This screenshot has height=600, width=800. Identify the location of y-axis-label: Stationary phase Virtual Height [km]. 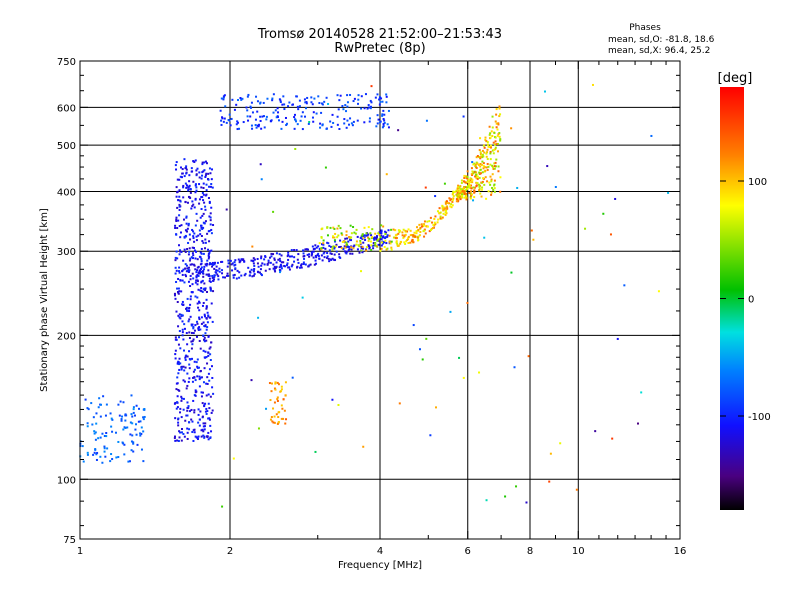
(44, 300).